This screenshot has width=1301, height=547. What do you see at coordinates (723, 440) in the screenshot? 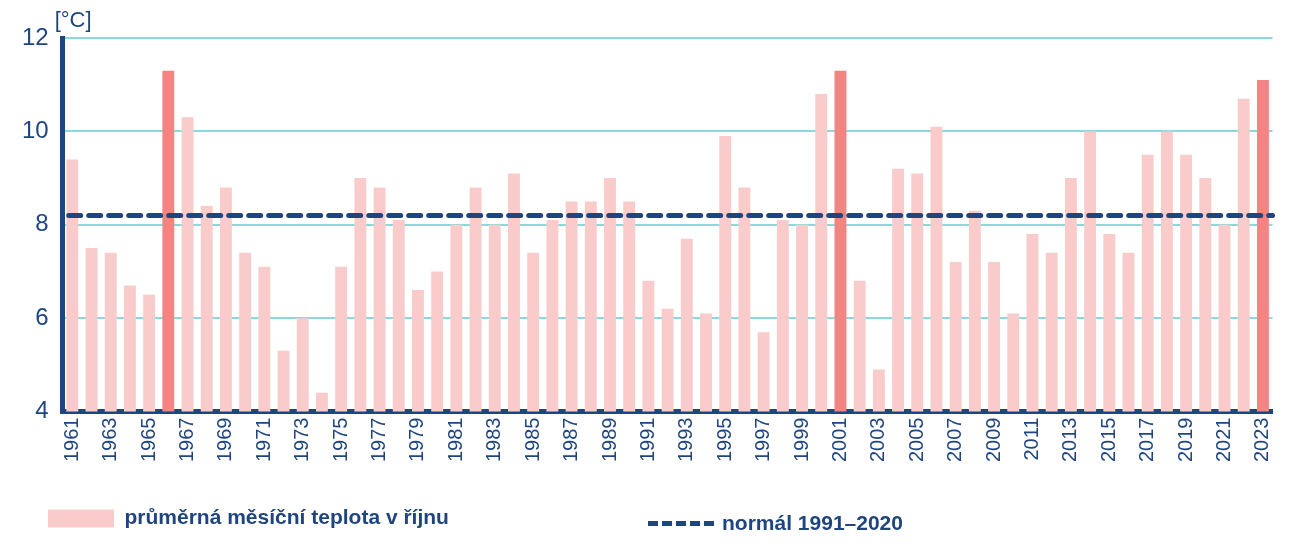
I see `x-tick-label: 1995` at bounding box center [723, 440].